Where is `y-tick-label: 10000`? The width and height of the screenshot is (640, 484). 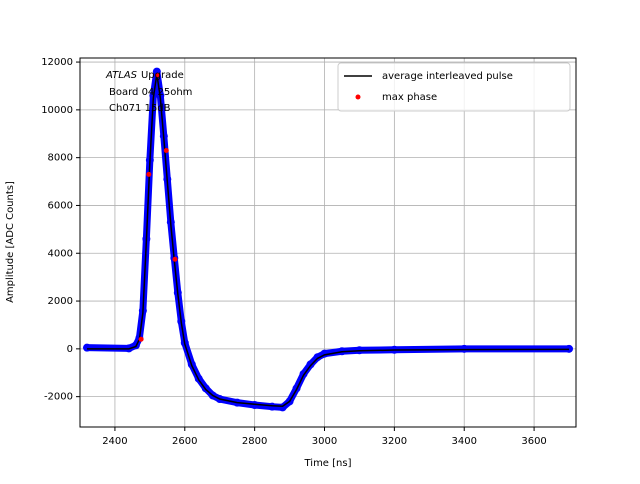 y-tick-label: 10000 is located at coordinates (57, 110).